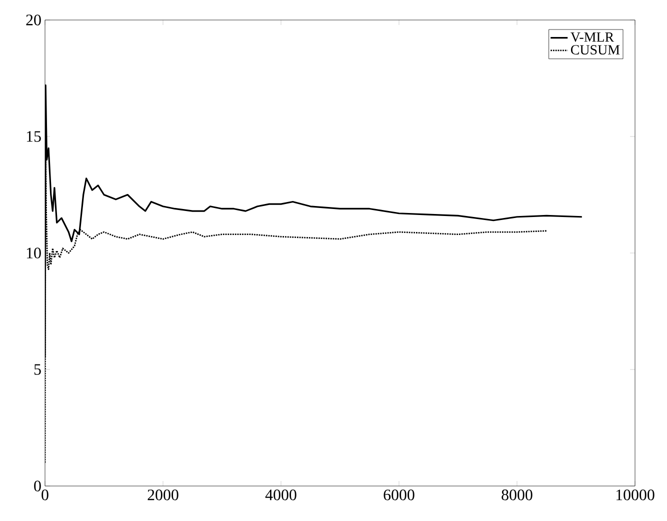  I want to click on x-tick-label: 10000, so click(635, 495).